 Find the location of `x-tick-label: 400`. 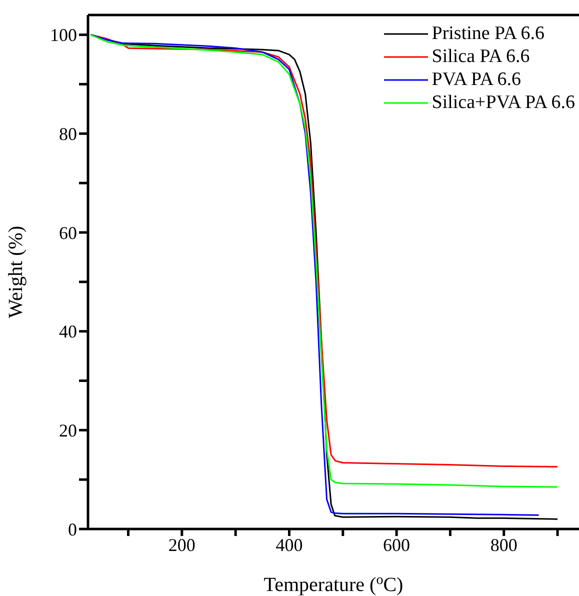

x-tick-label: 400 is located at coordinates (289, 544).